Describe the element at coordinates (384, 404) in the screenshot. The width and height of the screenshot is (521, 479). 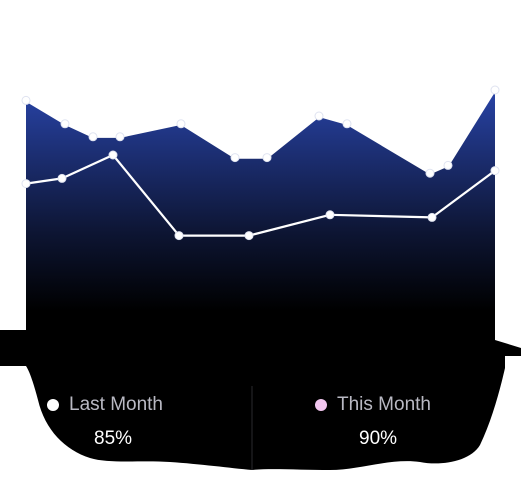
I see `legend-label-this-month: This Month` at that location.